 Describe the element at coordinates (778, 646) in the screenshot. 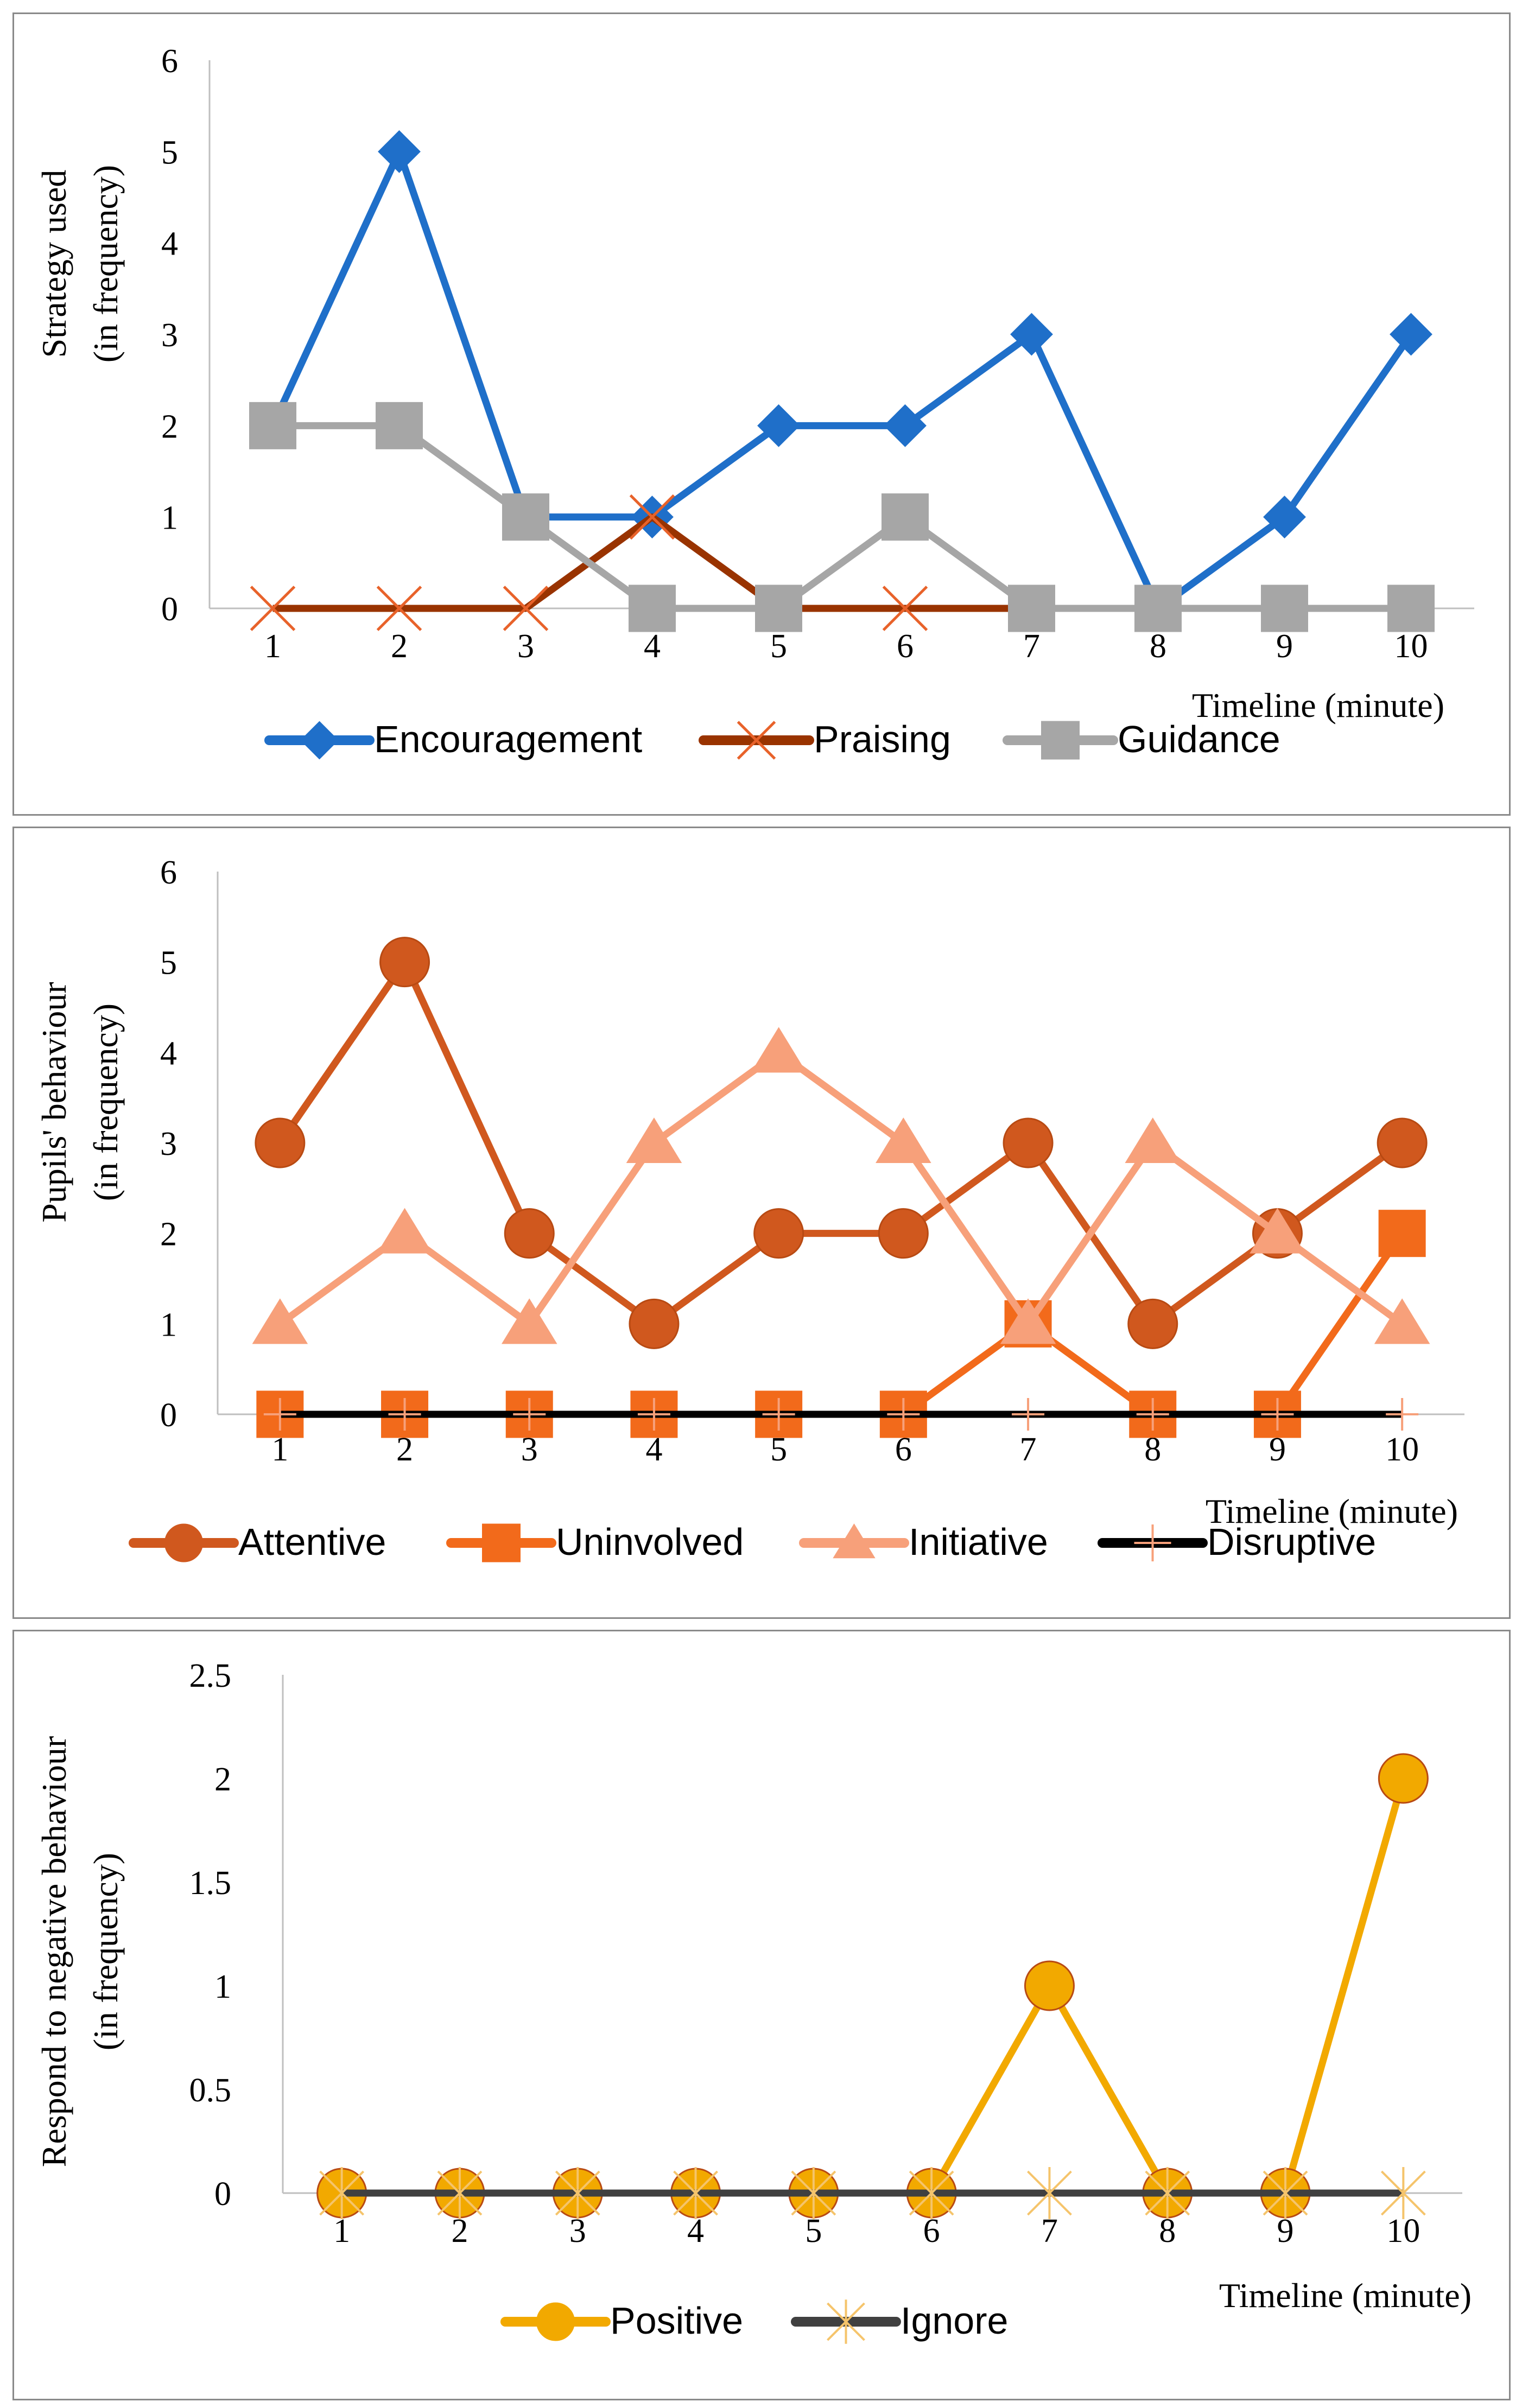

I see `x-tick-label: 5` at that location.